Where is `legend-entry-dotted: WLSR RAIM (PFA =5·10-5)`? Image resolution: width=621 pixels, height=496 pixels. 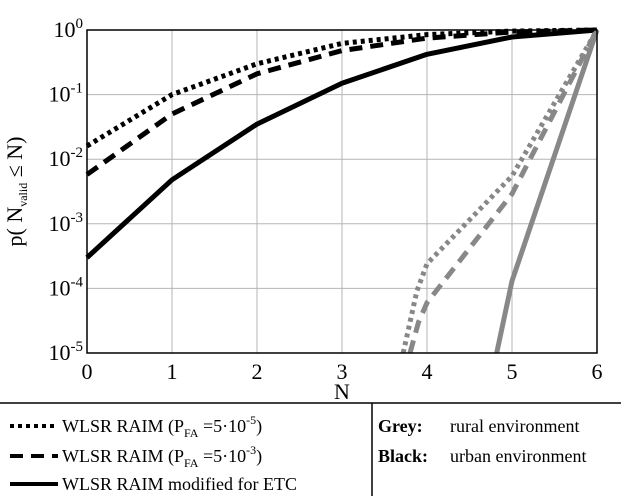 legend-entry-dotted: WLSR RAIM (PFA =5·10-5) is located at coordinates (136, 426).